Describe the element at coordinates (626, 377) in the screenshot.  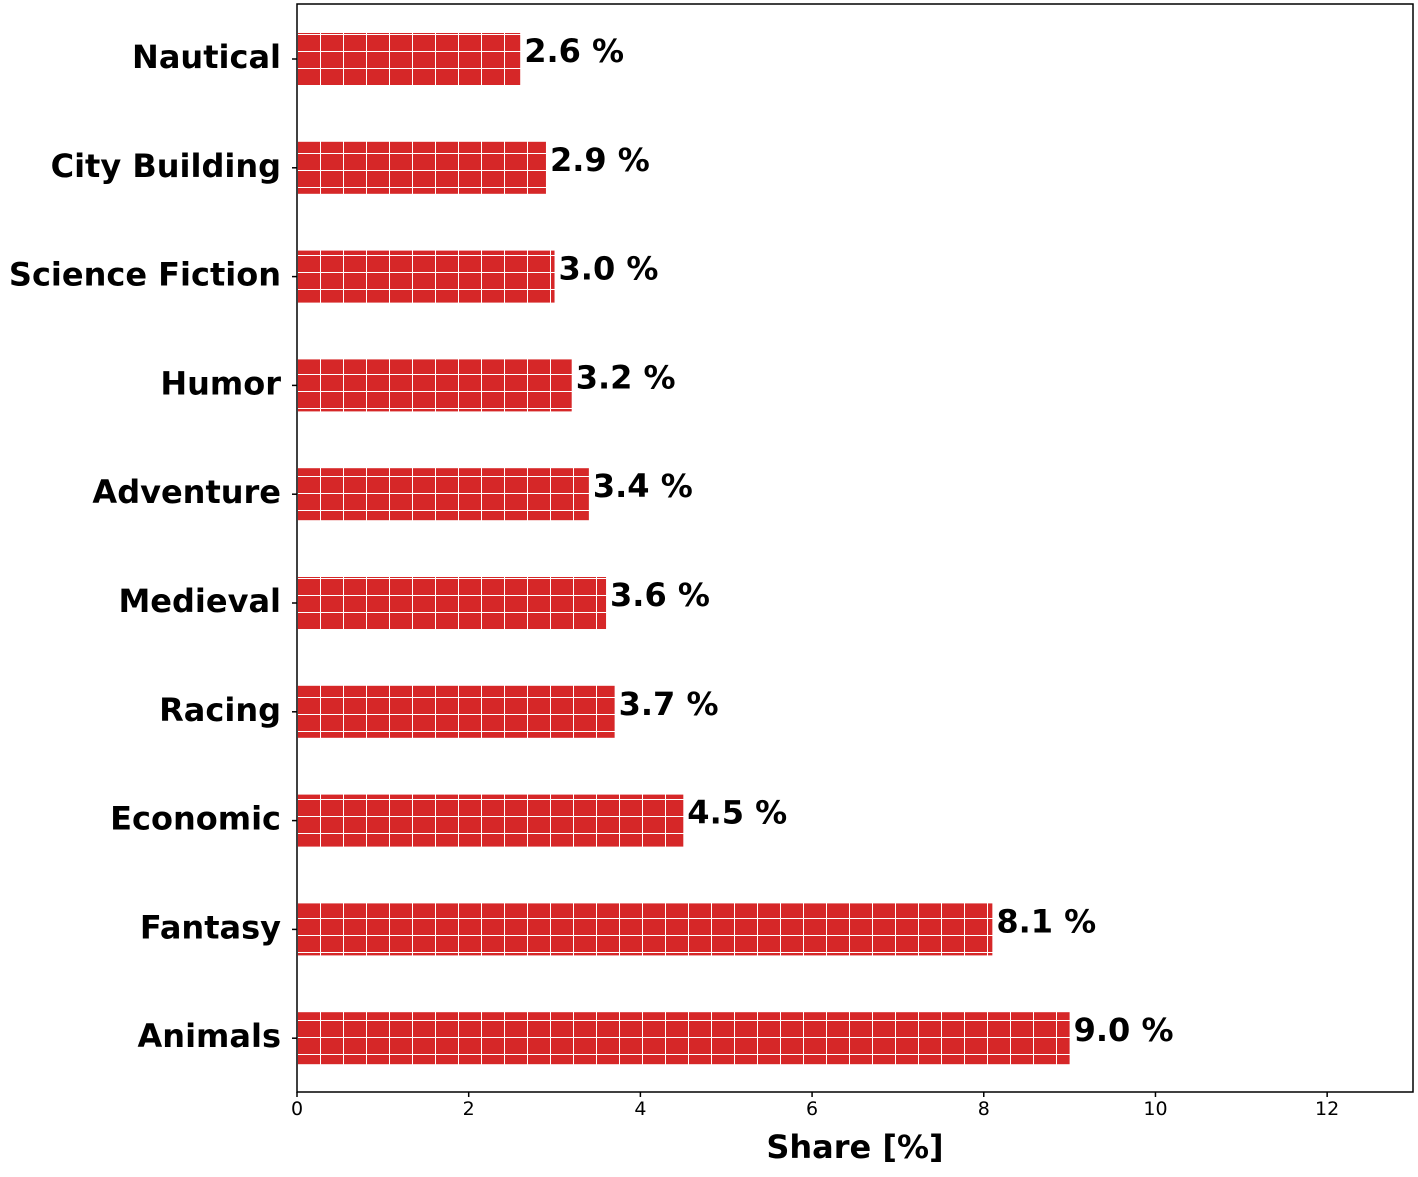
I see `data-label: 3.2 %` at that location.